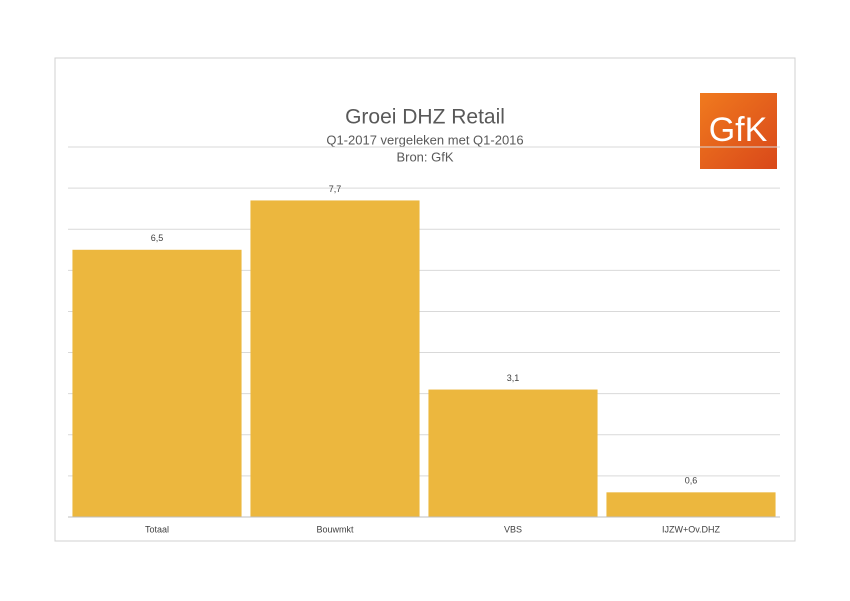 This screenshot has height=601, width=850. I want to click on logo: GfK, so click(738, 130).